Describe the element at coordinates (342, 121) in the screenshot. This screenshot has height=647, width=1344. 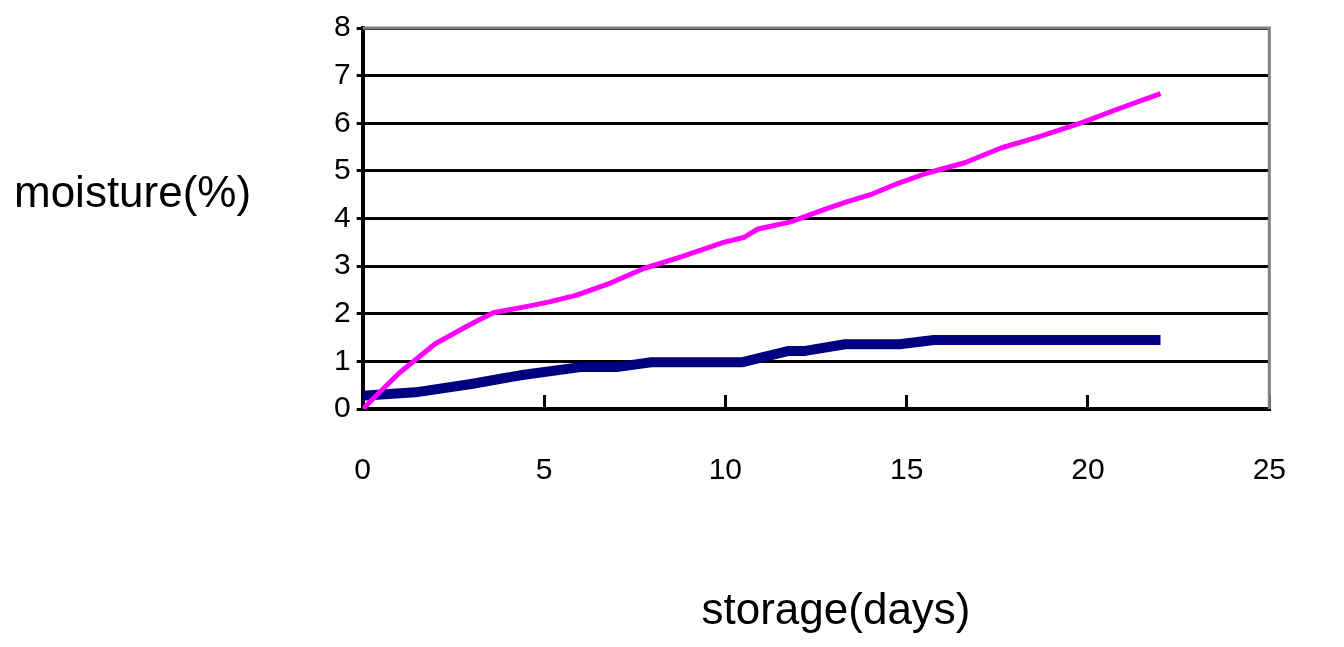
I see `y-tick-label: 6` at that location.